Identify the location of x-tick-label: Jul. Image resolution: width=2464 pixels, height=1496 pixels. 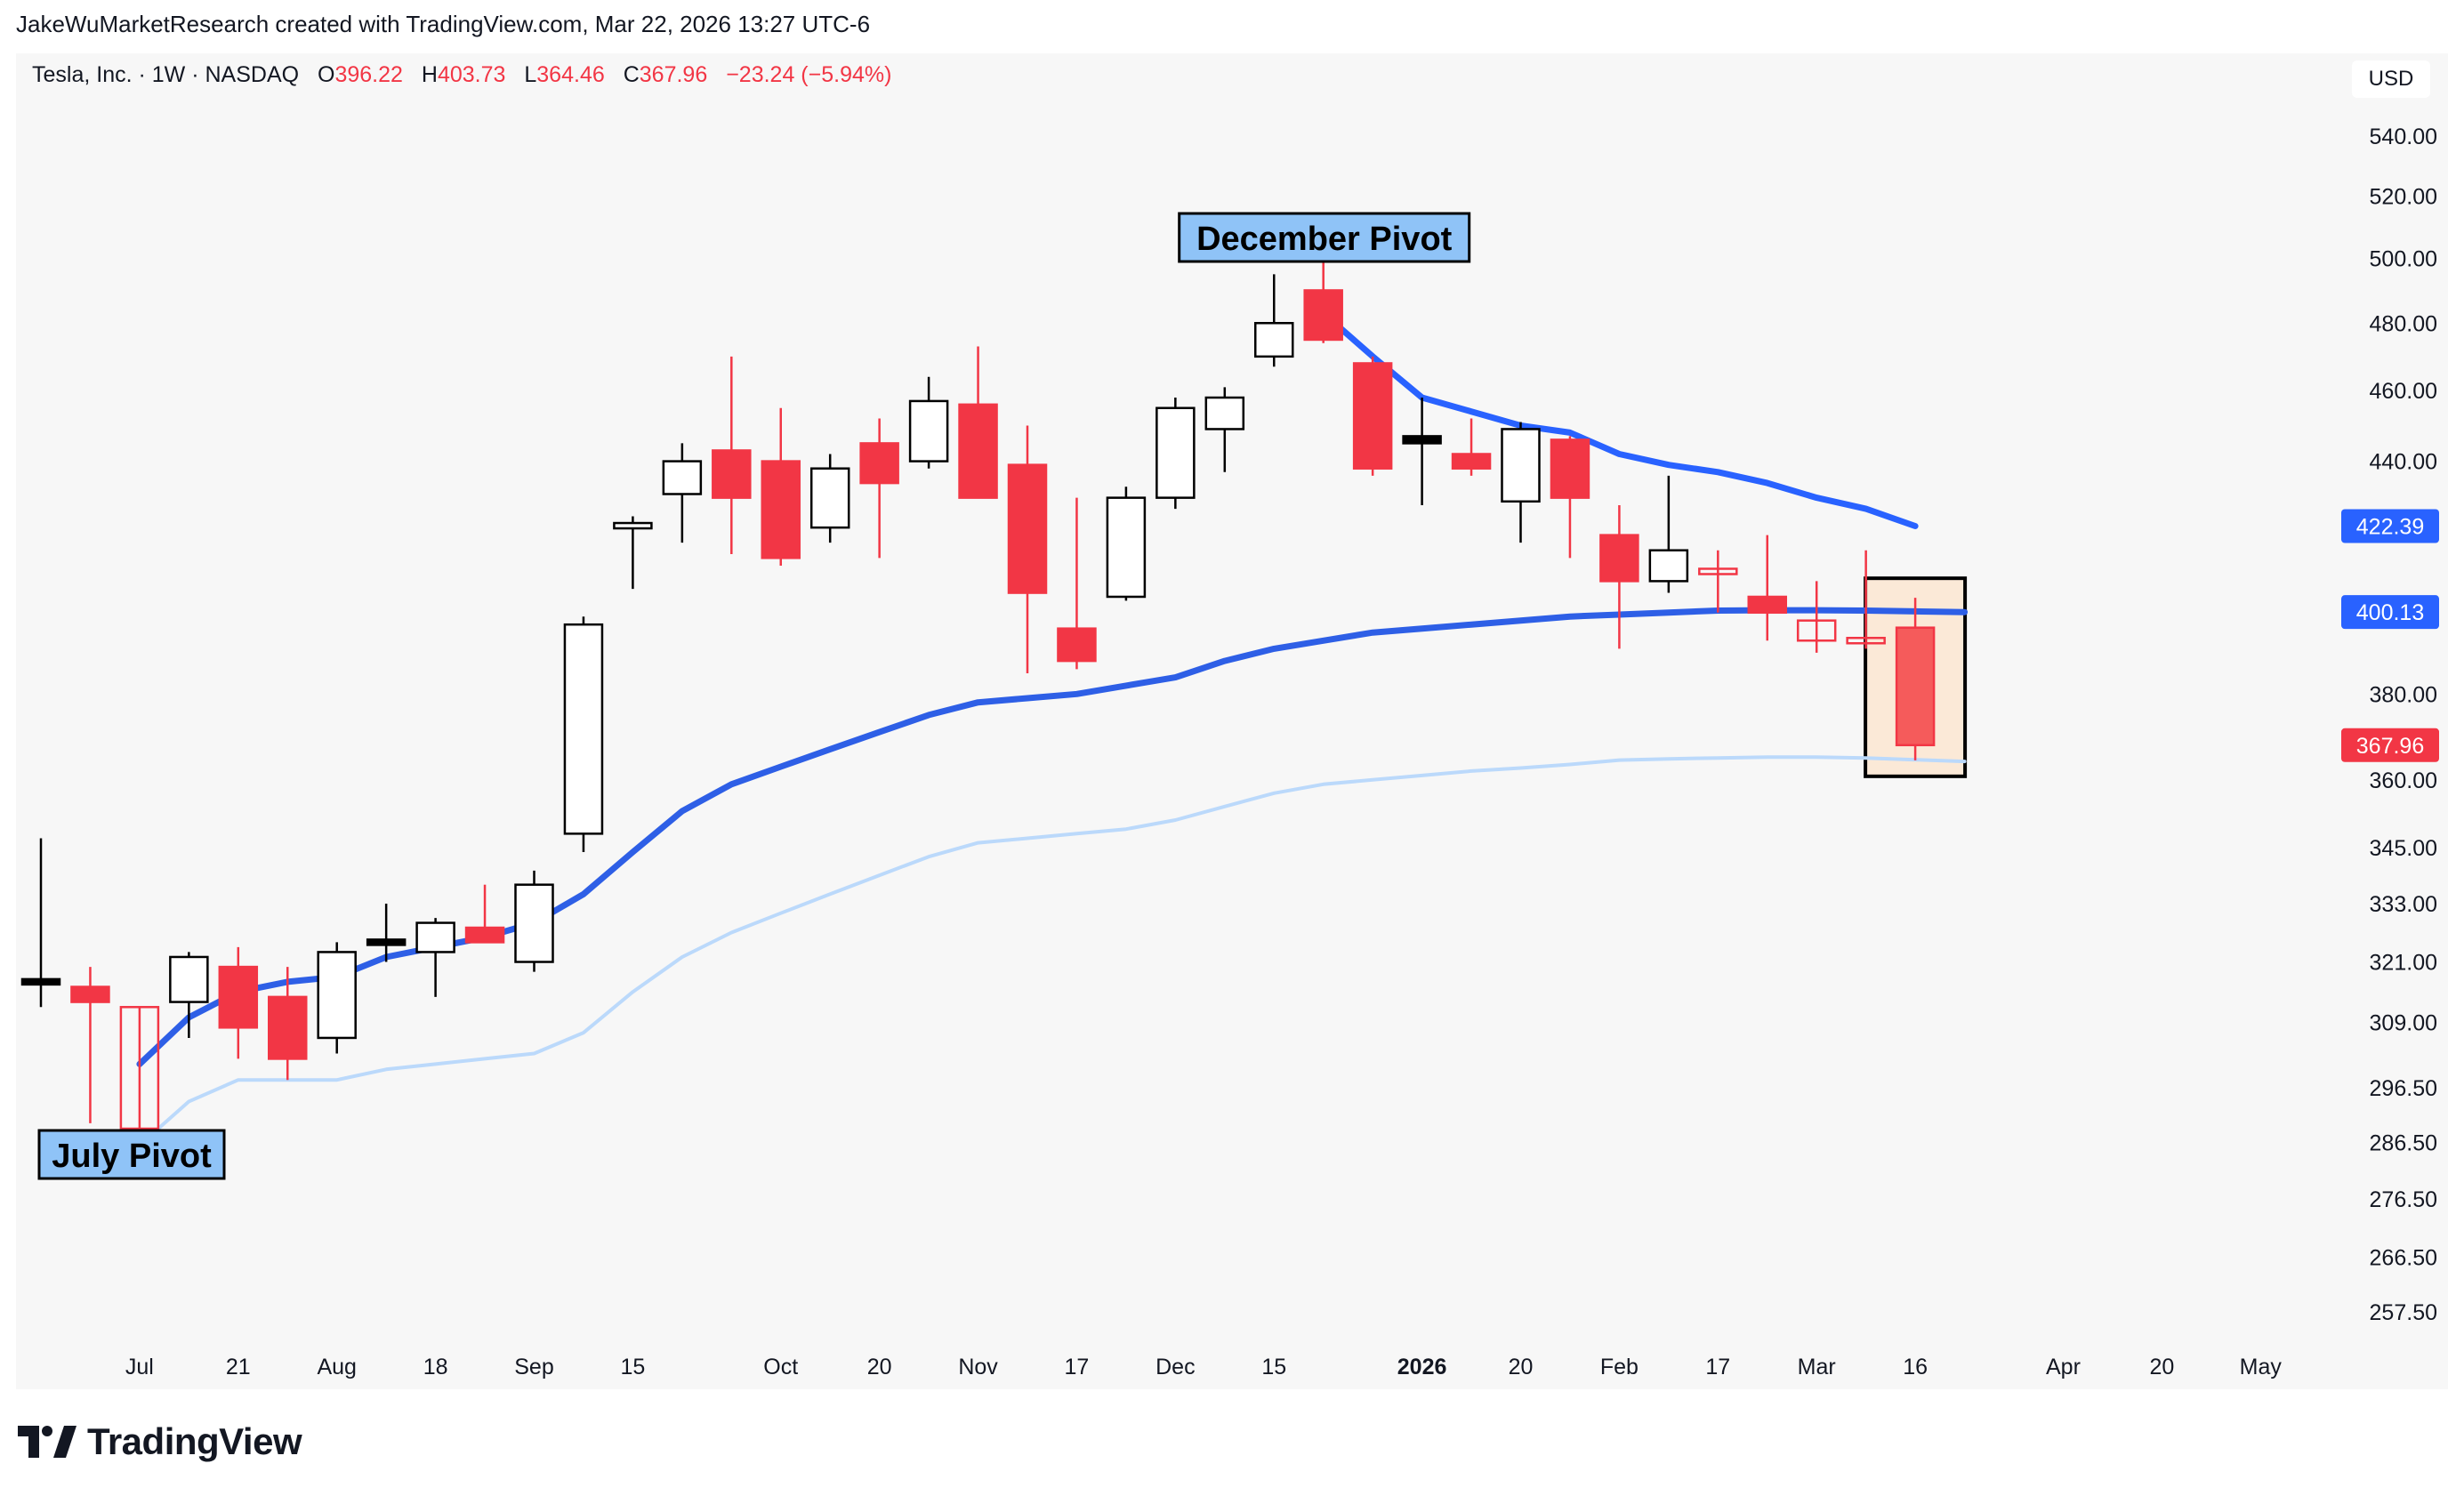
(139, 1367).